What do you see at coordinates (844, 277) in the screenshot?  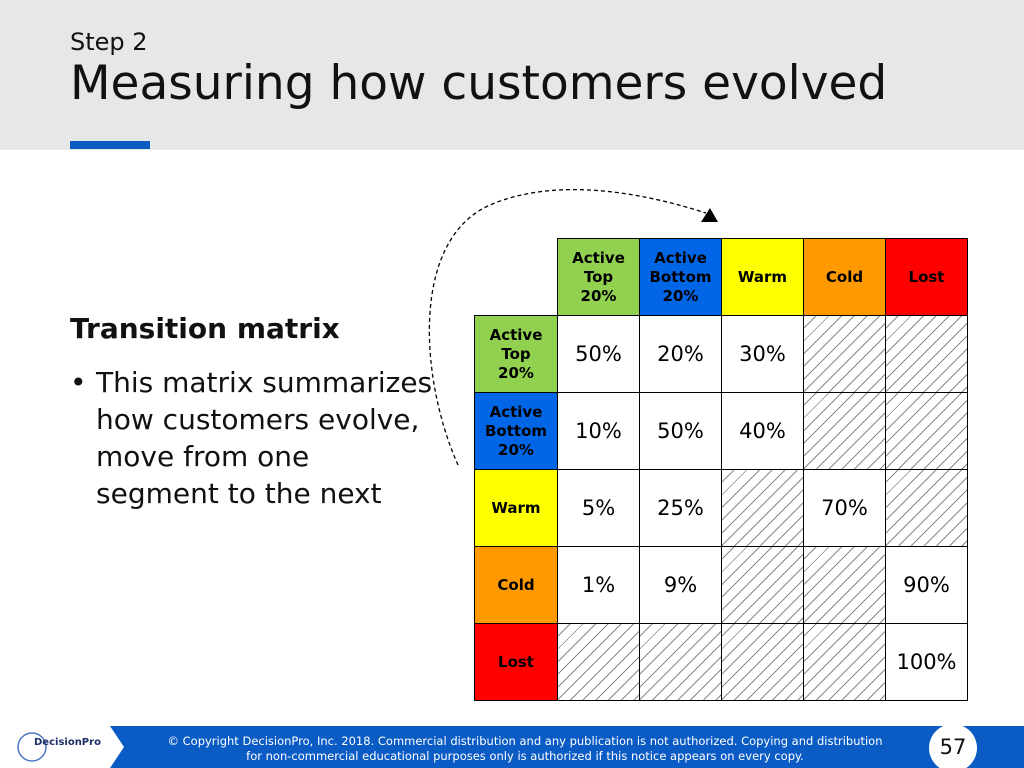 I see `column-header: Cold` at bounding box center [844, 277].